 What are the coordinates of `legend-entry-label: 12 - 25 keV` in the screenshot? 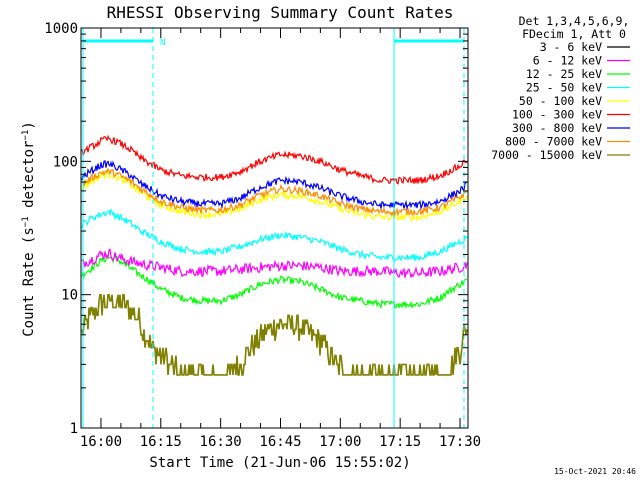 It's located at (564, 74).